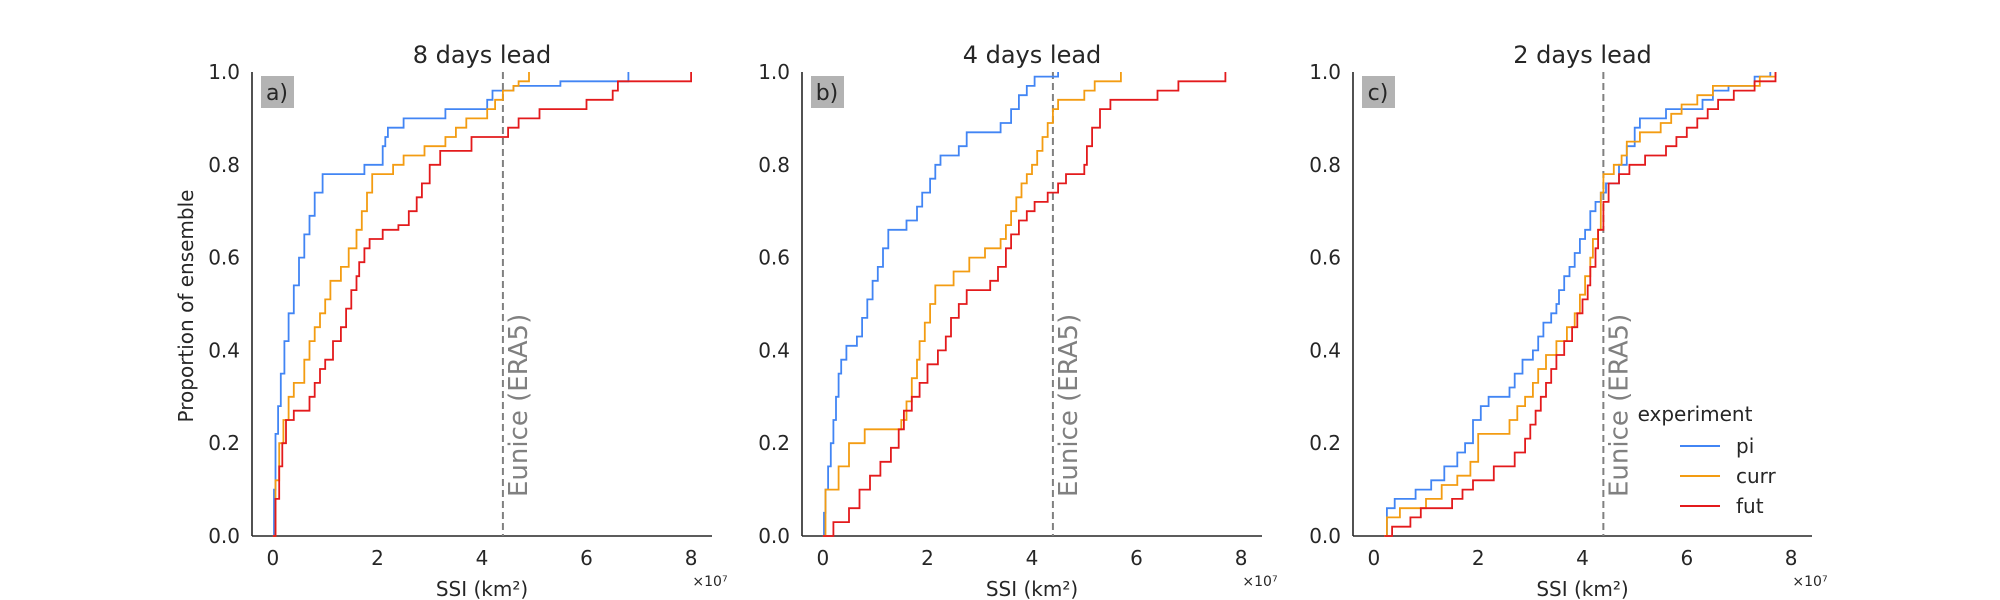 Image resolution: width=2000 pixels, height=600 pixels. Describe the element at coordinates (1582, 55) in the screenshot. I see `panel-title: 2 days lead` at that location.